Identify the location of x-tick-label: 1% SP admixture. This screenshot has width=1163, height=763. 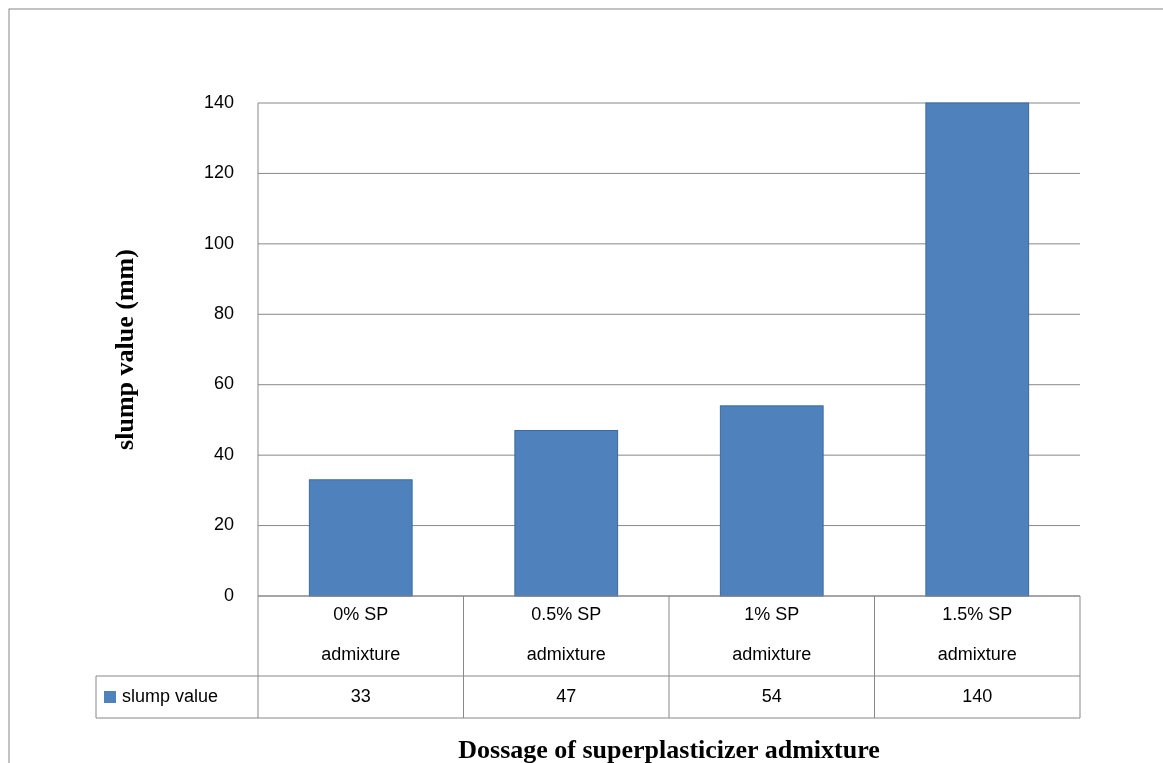
(772, 634).